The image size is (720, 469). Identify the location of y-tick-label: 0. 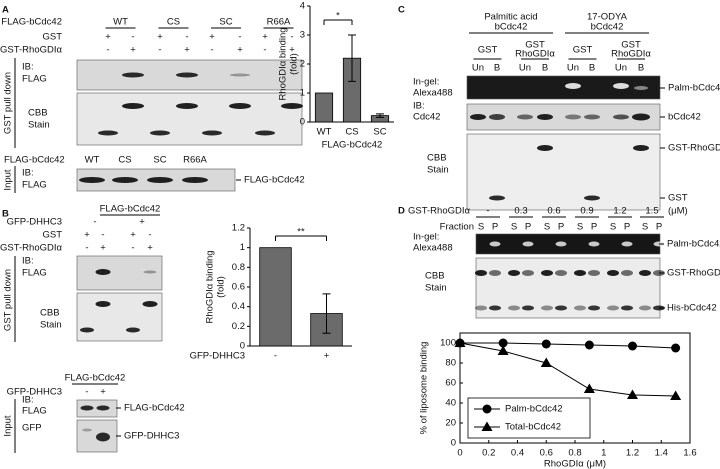
(242, 346).